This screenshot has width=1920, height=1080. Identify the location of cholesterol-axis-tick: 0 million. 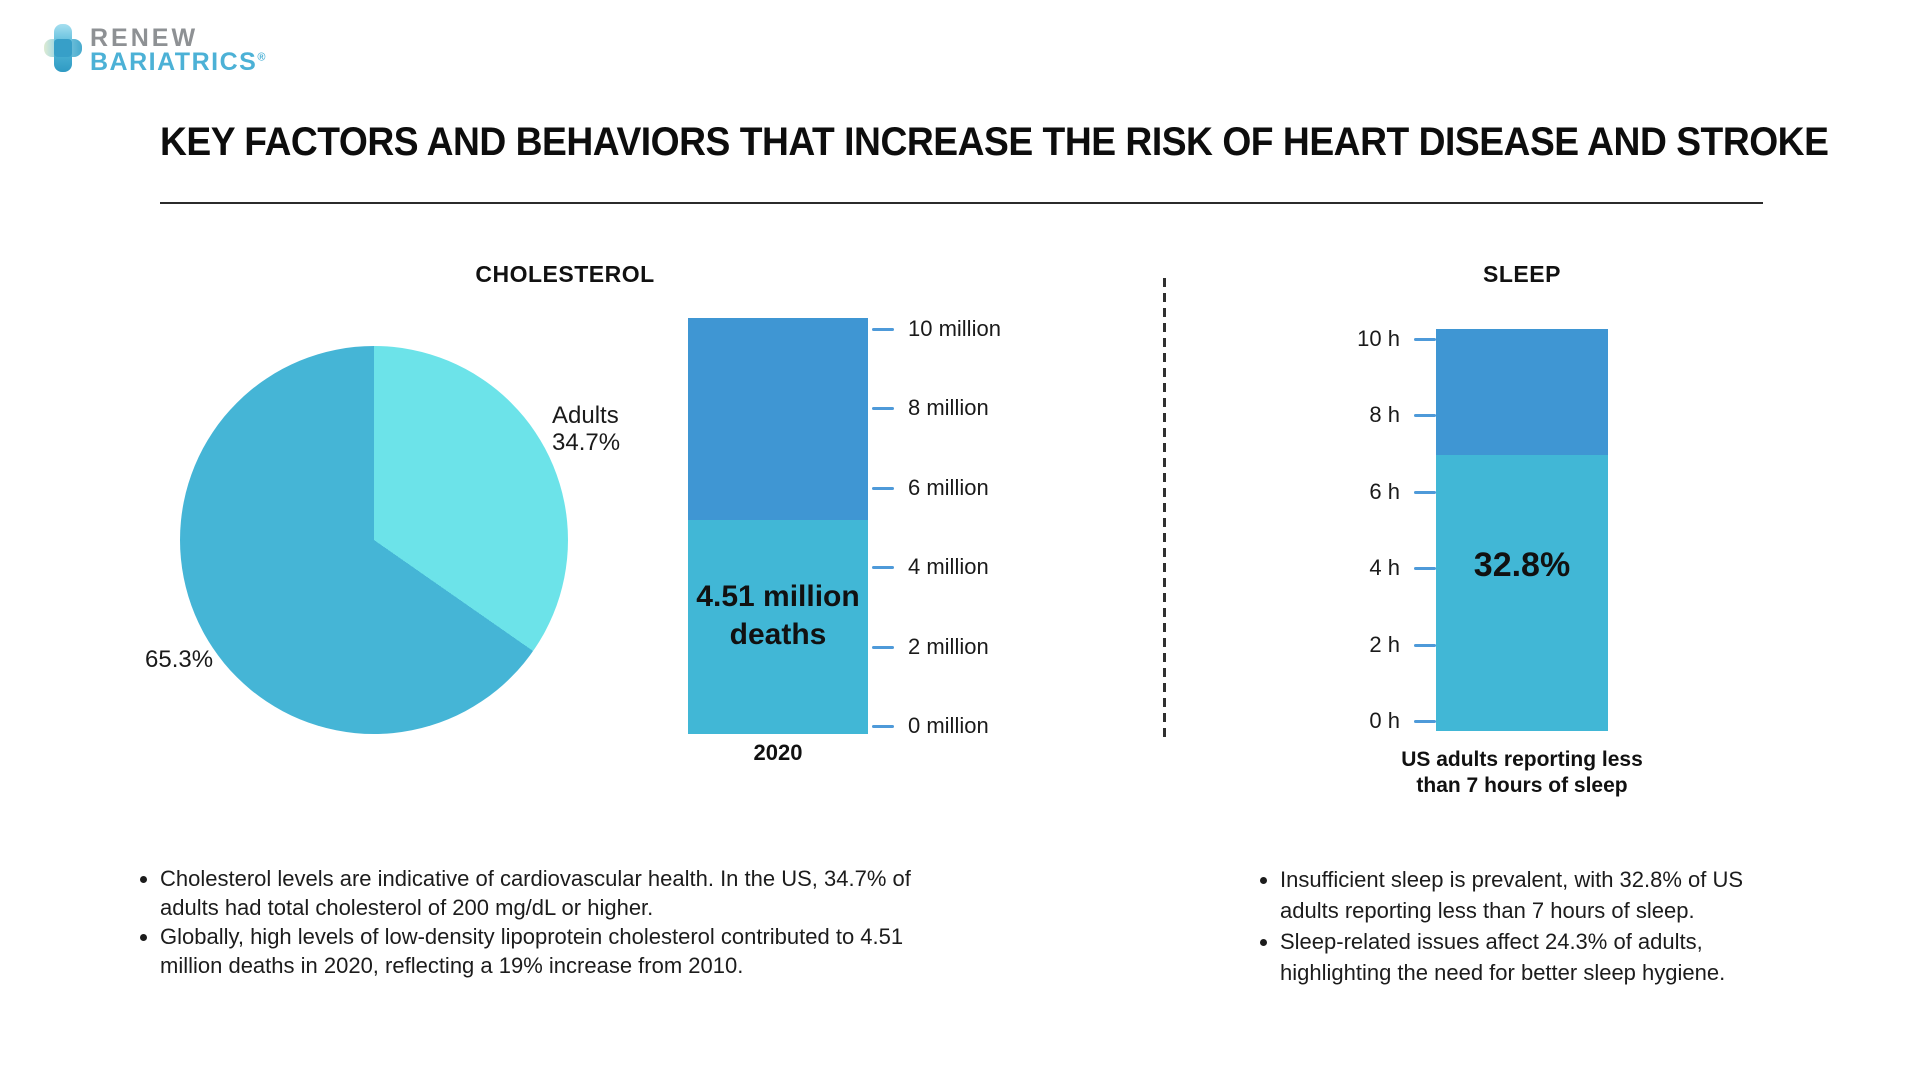
(930, 726).